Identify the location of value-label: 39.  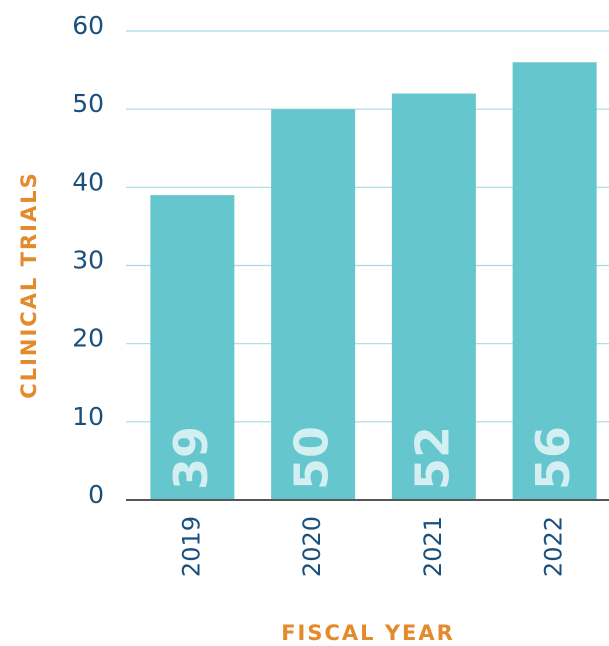
(191, 458).